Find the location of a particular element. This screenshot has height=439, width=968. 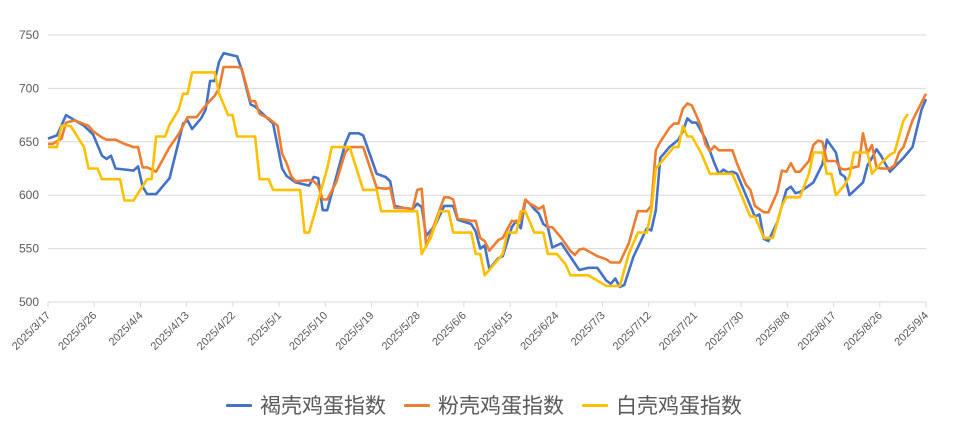

x-tick-label: 2025/6/24 is located at coordinates (539, 331).